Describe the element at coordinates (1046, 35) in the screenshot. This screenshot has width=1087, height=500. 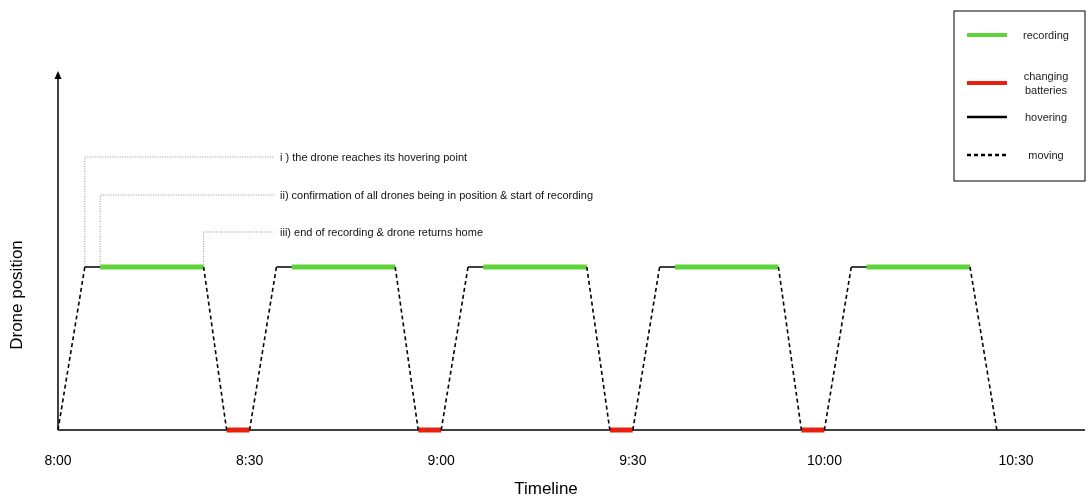
I see `legend-label: recording` at that location.